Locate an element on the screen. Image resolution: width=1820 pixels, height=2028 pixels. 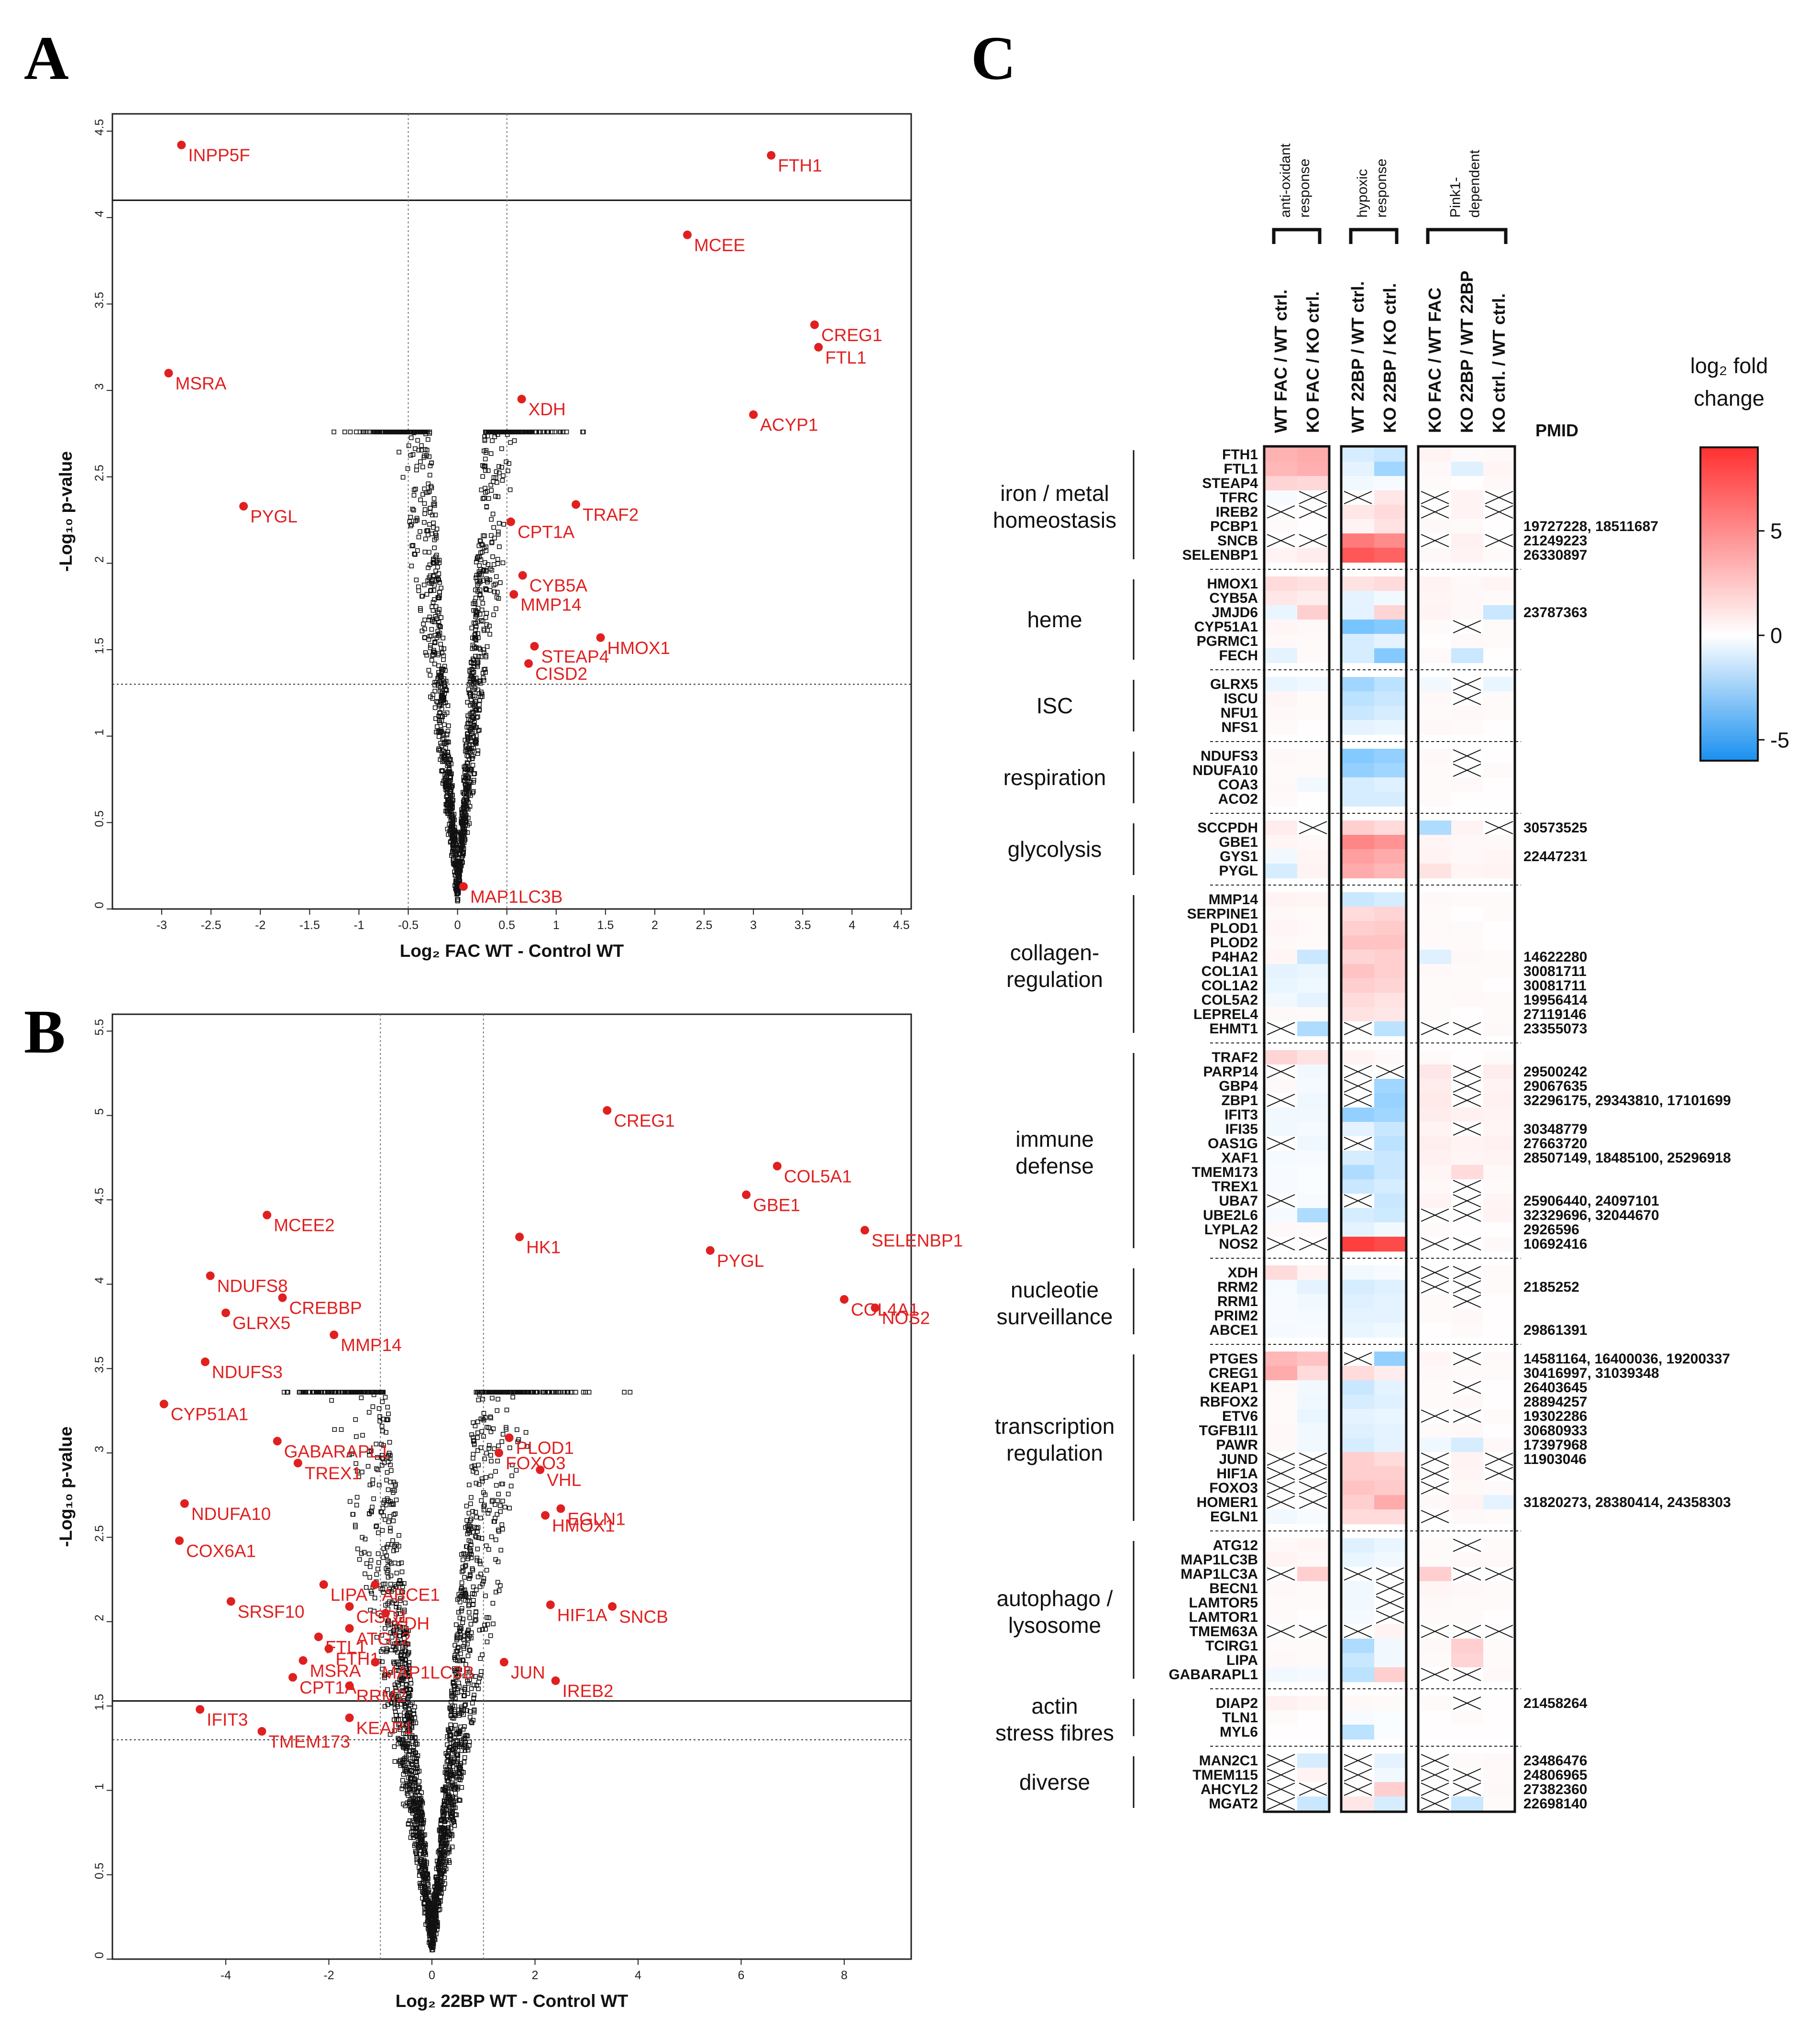
gene-label: LEPREL4 is located at coordinates (1226, 1014).